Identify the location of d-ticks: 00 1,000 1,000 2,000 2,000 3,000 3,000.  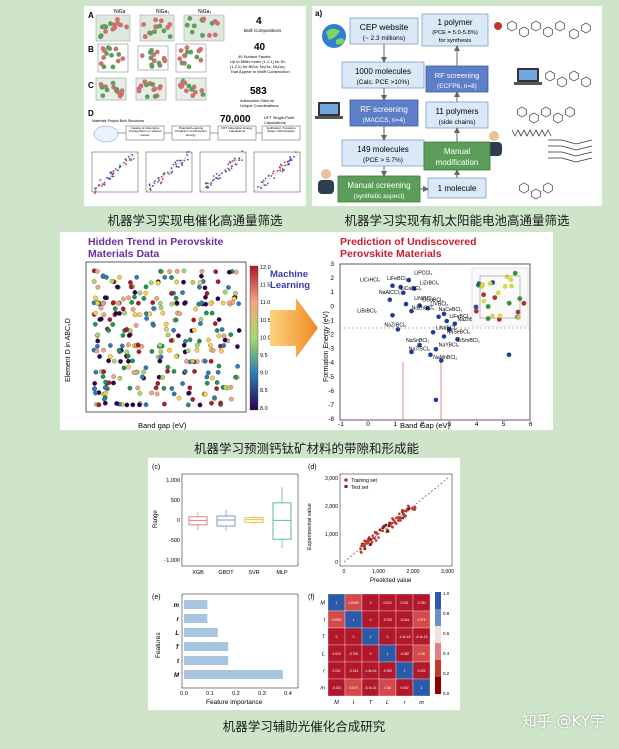
(389, 525).